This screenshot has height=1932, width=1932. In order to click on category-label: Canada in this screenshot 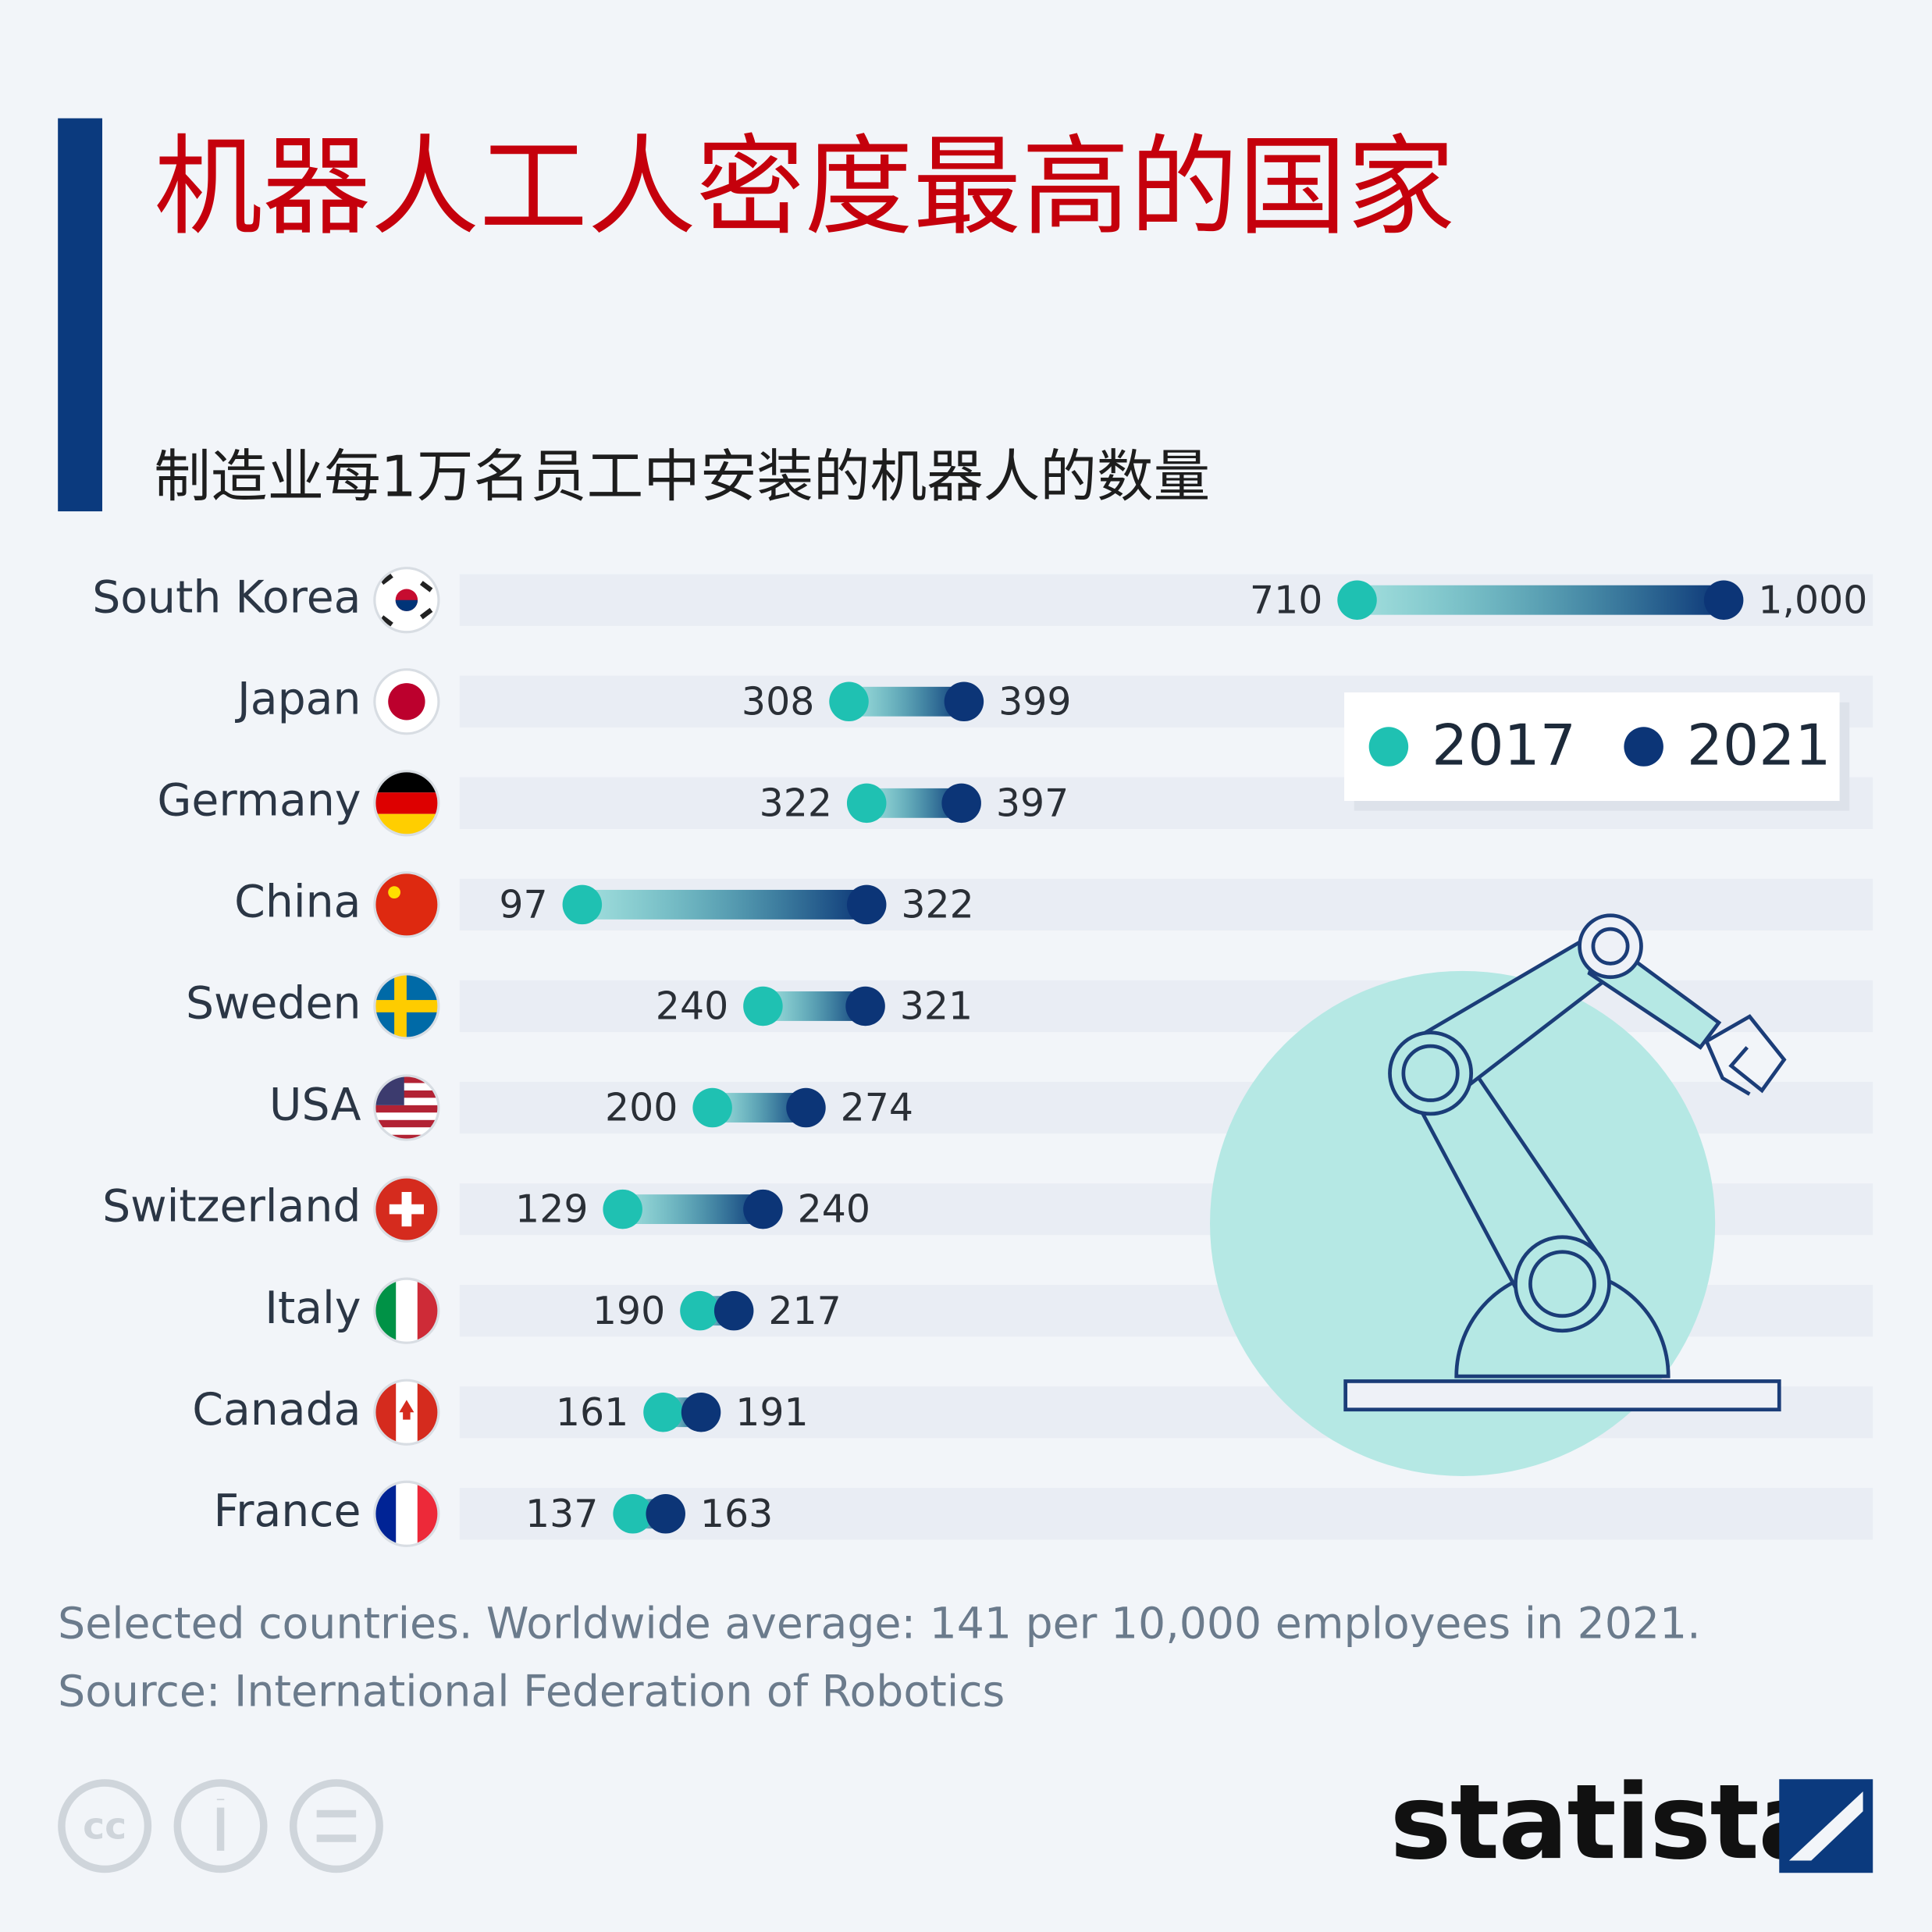, I will do `click(276, 1410)`.